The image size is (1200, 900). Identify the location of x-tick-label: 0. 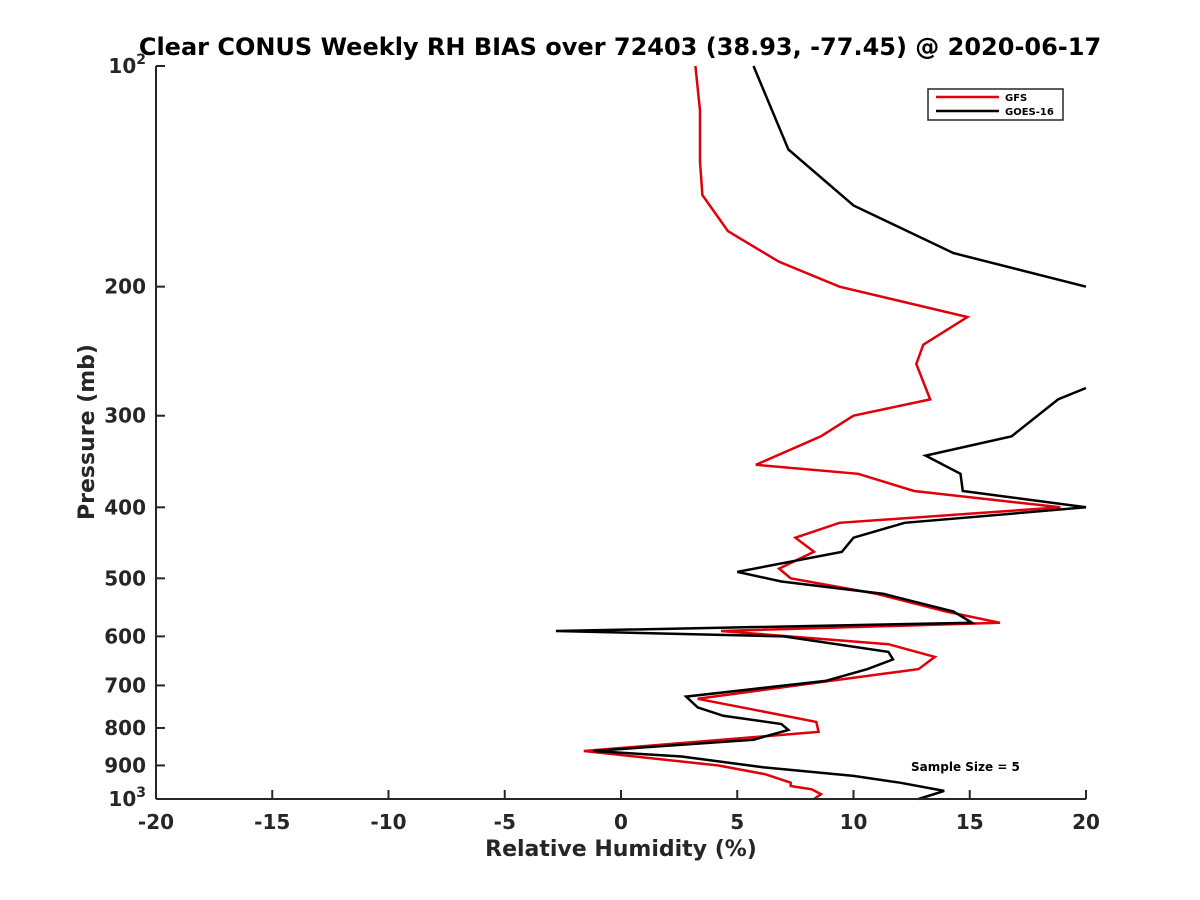
(621, 822).